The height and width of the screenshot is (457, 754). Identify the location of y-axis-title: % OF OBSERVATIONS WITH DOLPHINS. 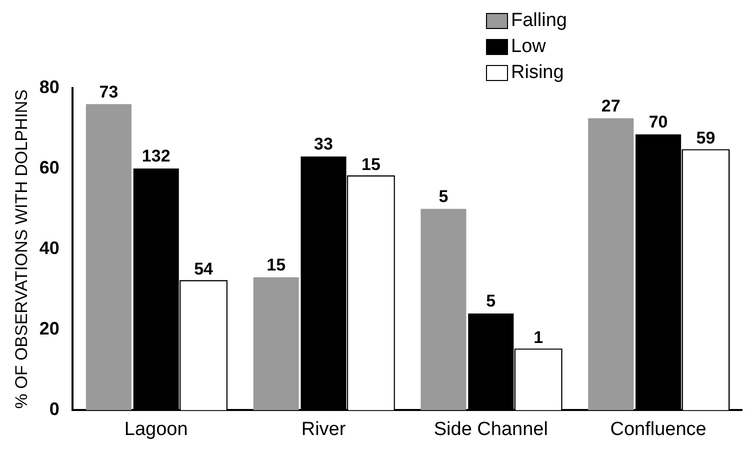
(21, 249).